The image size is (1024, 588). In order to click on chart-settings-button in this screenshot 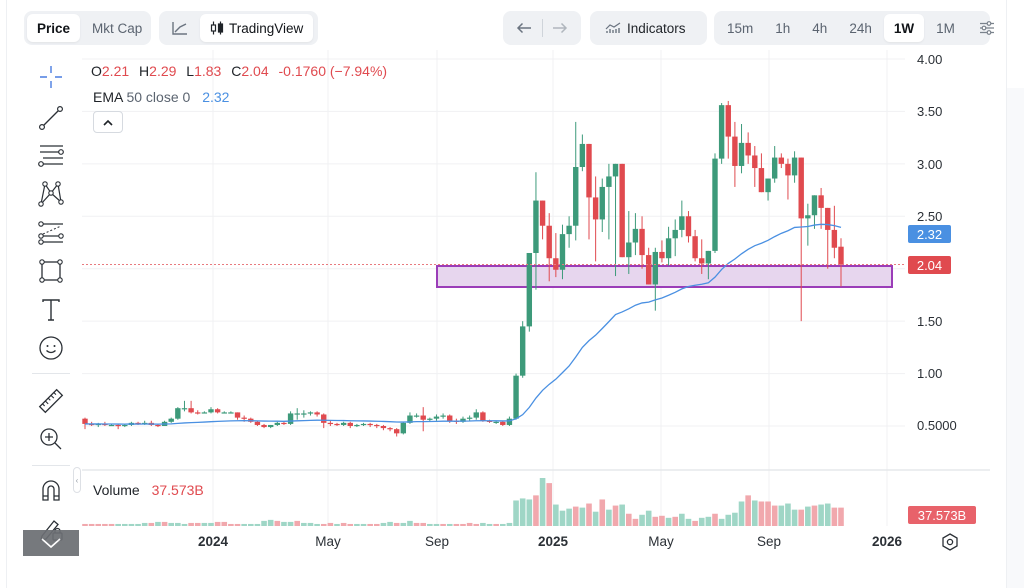, I will do `click(987, 28)`.